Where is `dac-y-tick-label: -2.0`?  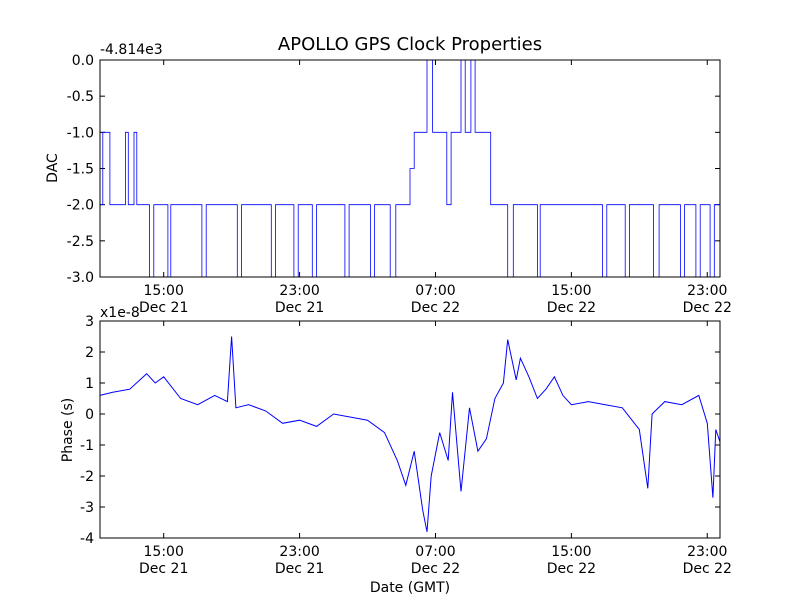 dac-y-tick-label: -2.0 is located at coordinates (80, 206).